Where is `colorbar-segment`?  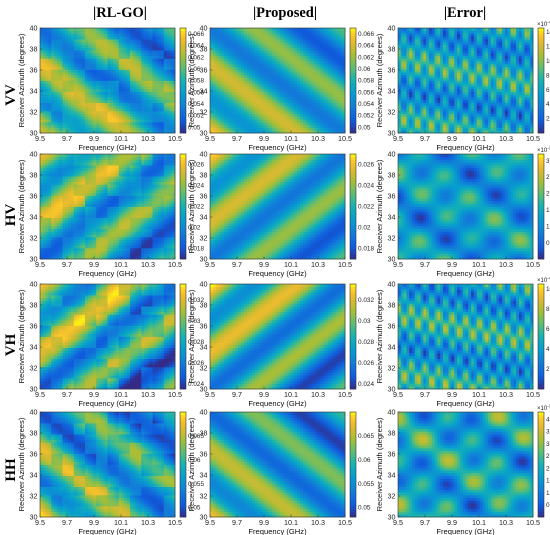 colorbar-segment is located at coordinates (353, 29).